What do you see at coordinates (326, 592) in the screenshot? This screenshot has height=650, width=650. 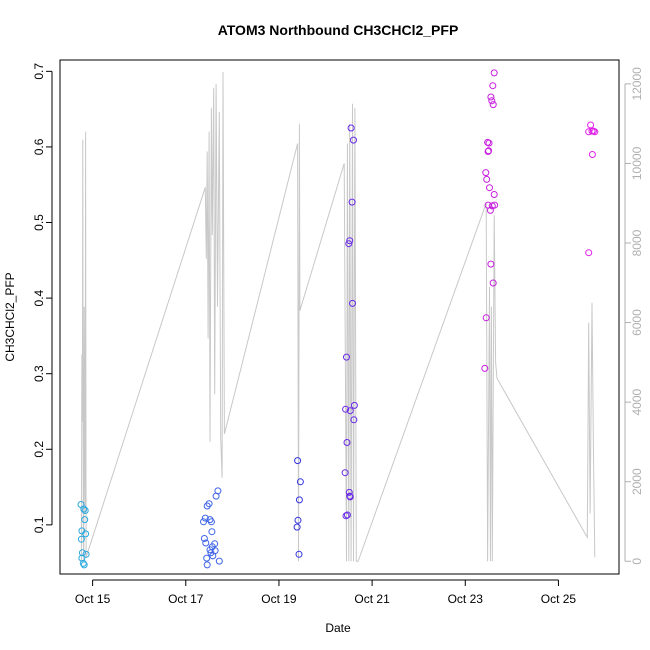 I see `x-axis: Oct 15 Oct 17 Oct 19 Oct 21 Oct 23 Oct 25` at bounding box center [326, 592].